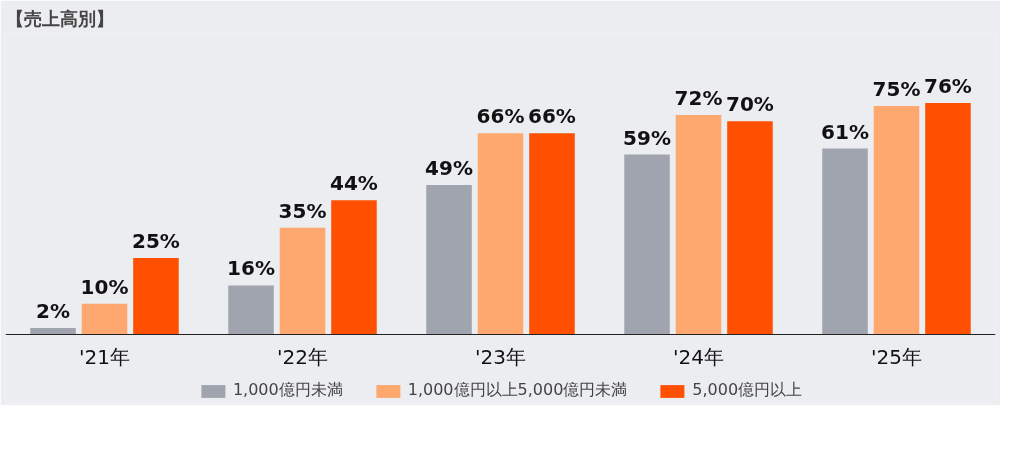  What do you see at coordinates (59, 18) in the screenshot?
I see `chart-title: 【売上高別】` at bounding box center [59, 18].